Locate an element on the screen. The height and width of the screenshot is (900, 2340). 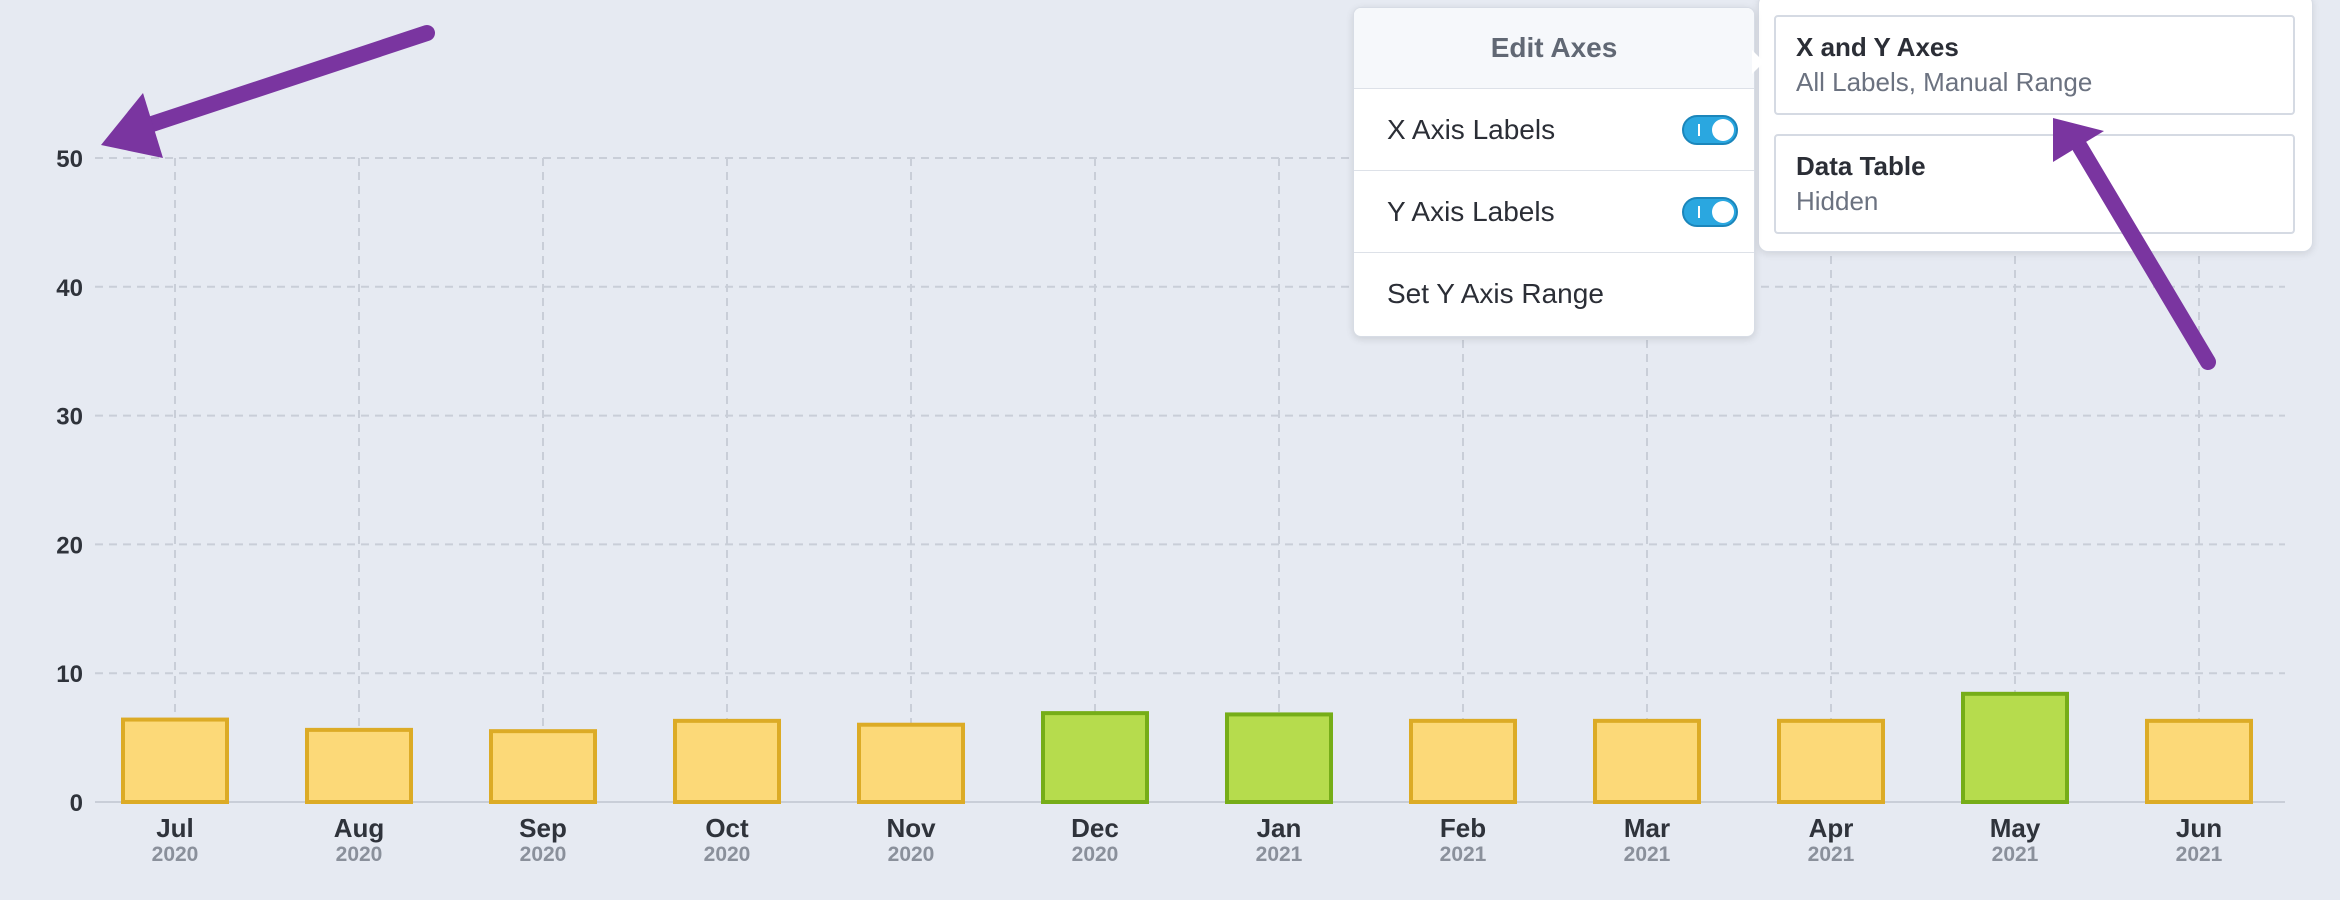
y-tick-label: 10 is located at coordinates (69, 674).